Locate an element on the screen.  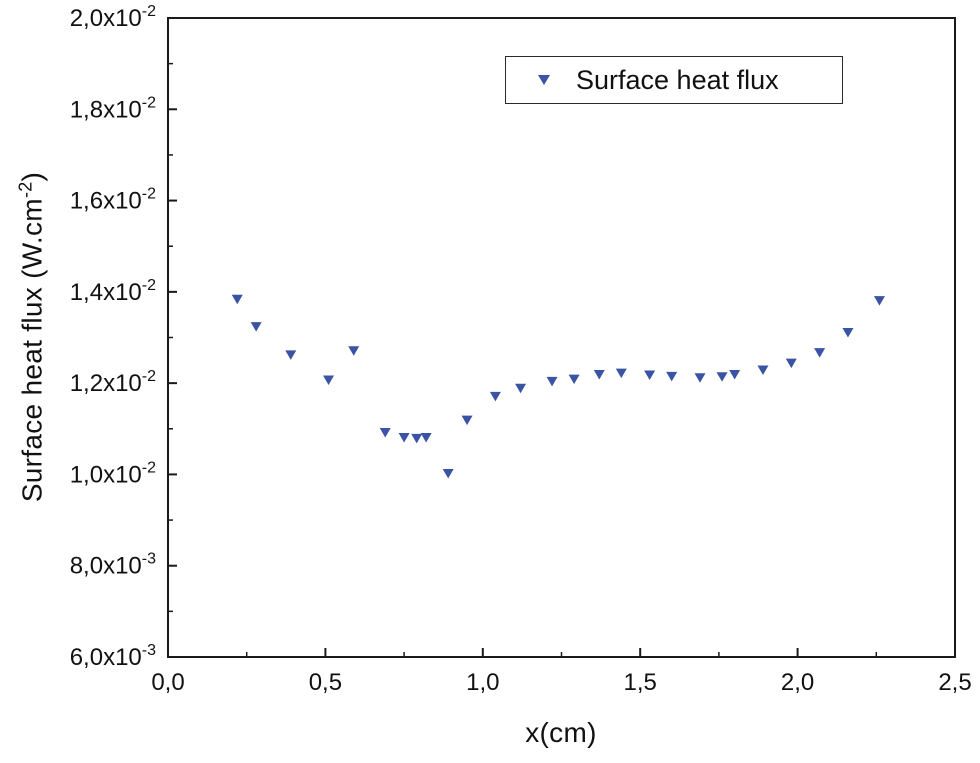
x-tick-label: 1,0 is located at coordinates (482, 682).